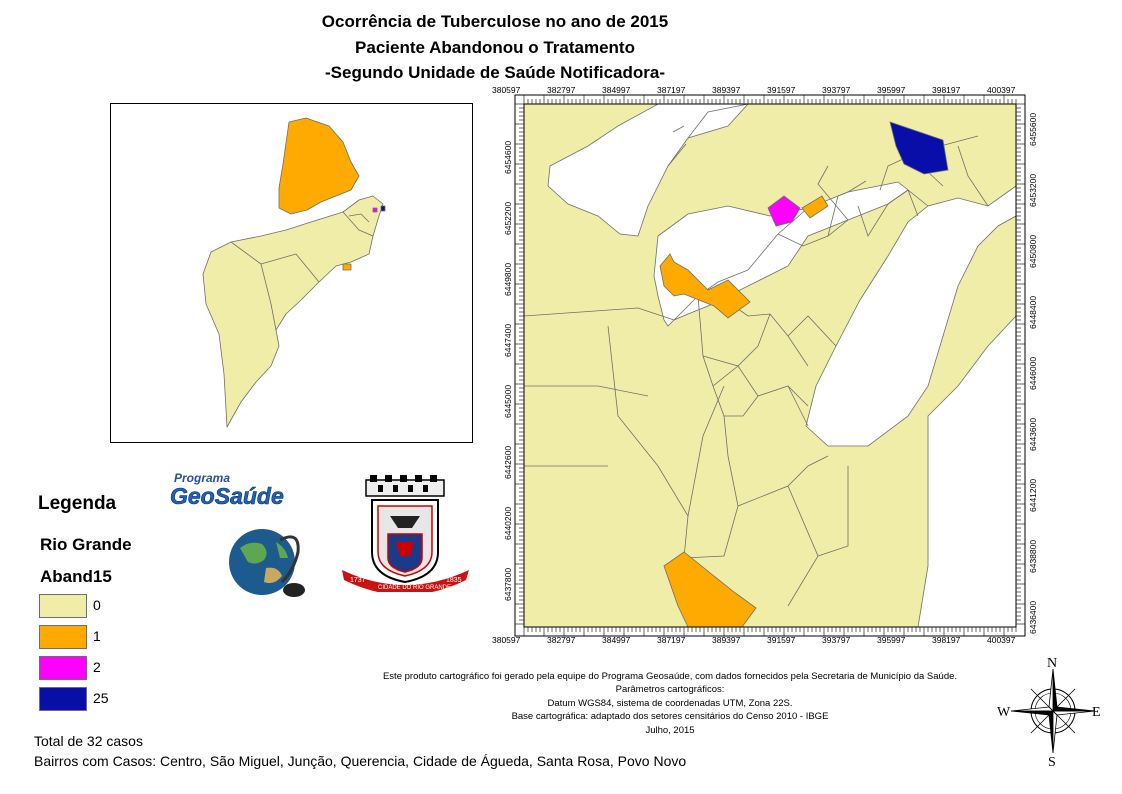 Image resolution: width=1122 pixels, height=794 pixels. What do you see at coordinates (1052, 761) in the screenshot?
I see `compass-s: S` at bounding box center [1052, 761].